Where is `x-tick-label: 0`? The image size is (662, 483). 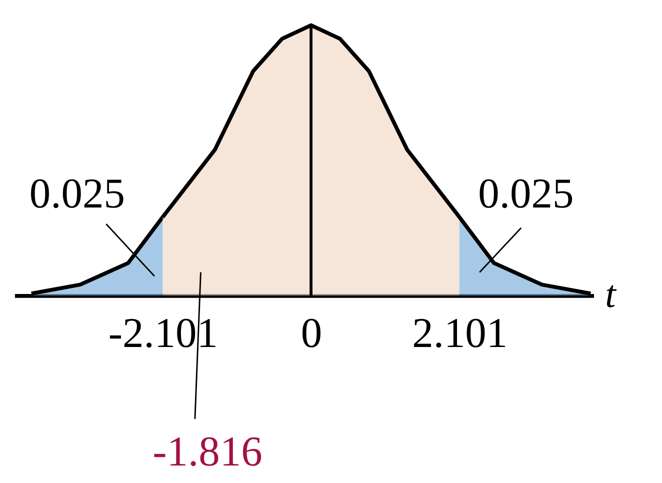
x-tick-label: 0 is located at coordinates (311, 334).